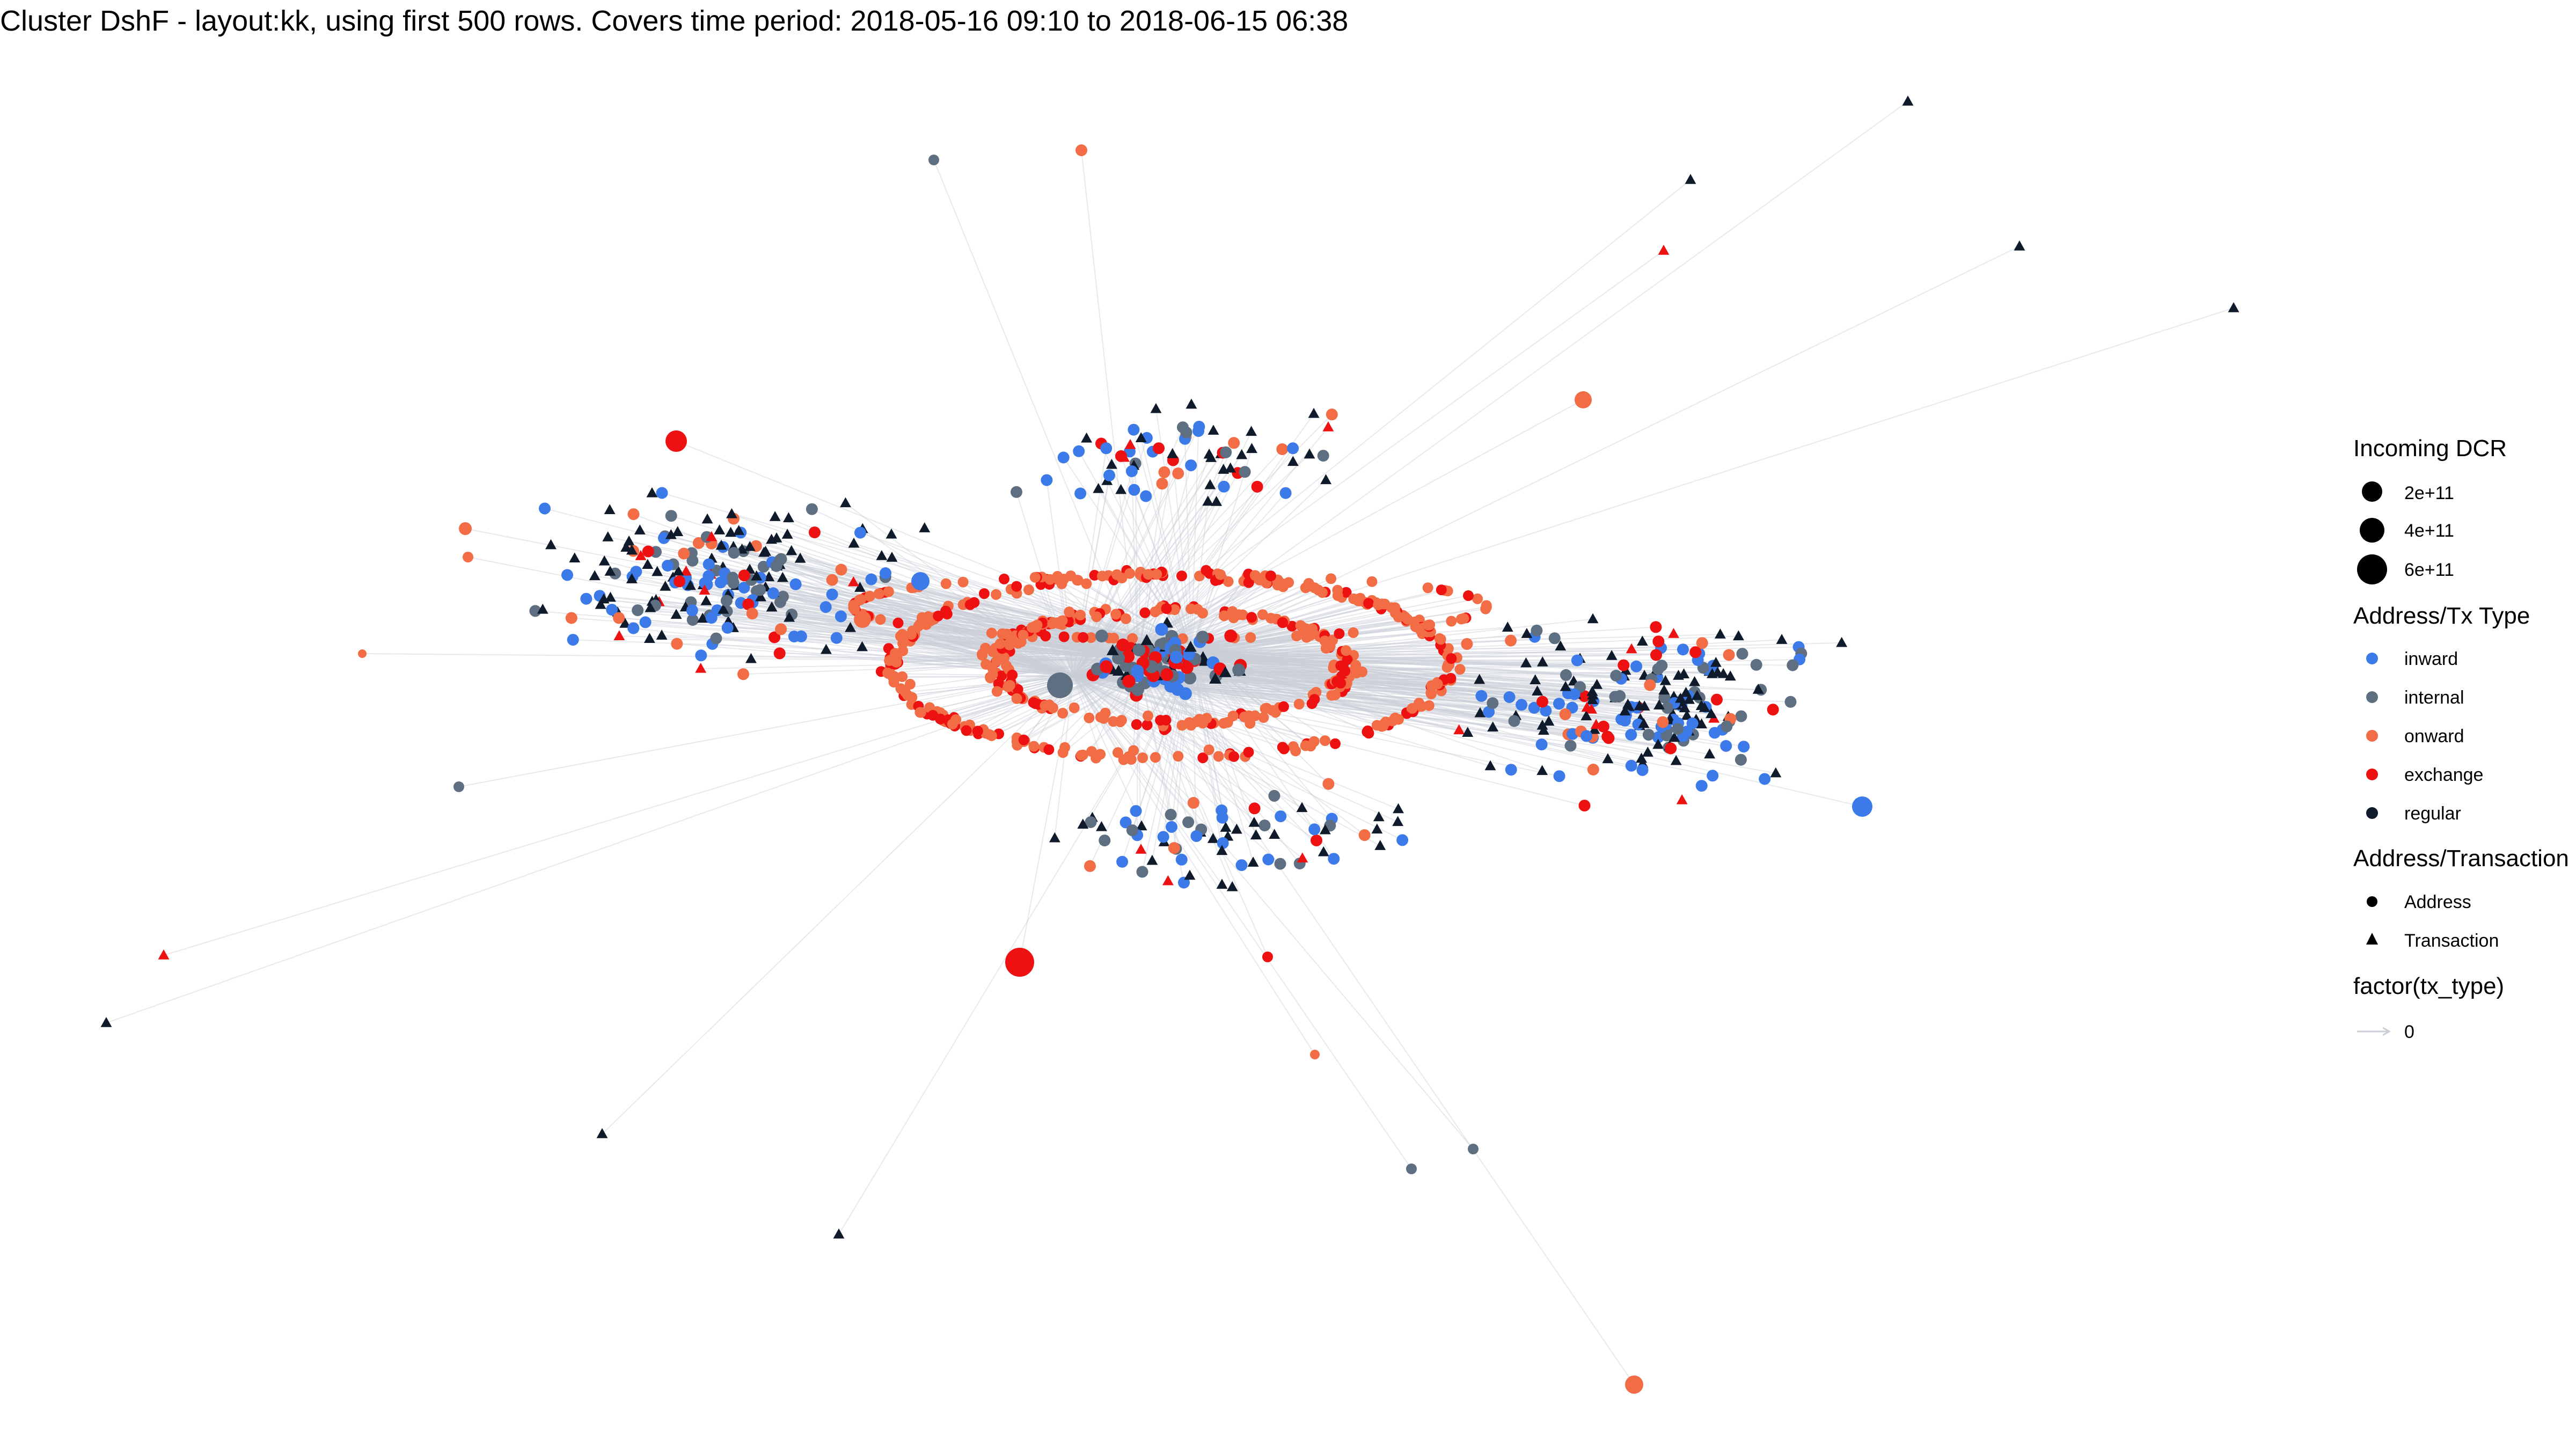 The height and width of the screenshot is (1449, 2576). I want to click on legend-shape-swatch-address, so click(2372, 901).